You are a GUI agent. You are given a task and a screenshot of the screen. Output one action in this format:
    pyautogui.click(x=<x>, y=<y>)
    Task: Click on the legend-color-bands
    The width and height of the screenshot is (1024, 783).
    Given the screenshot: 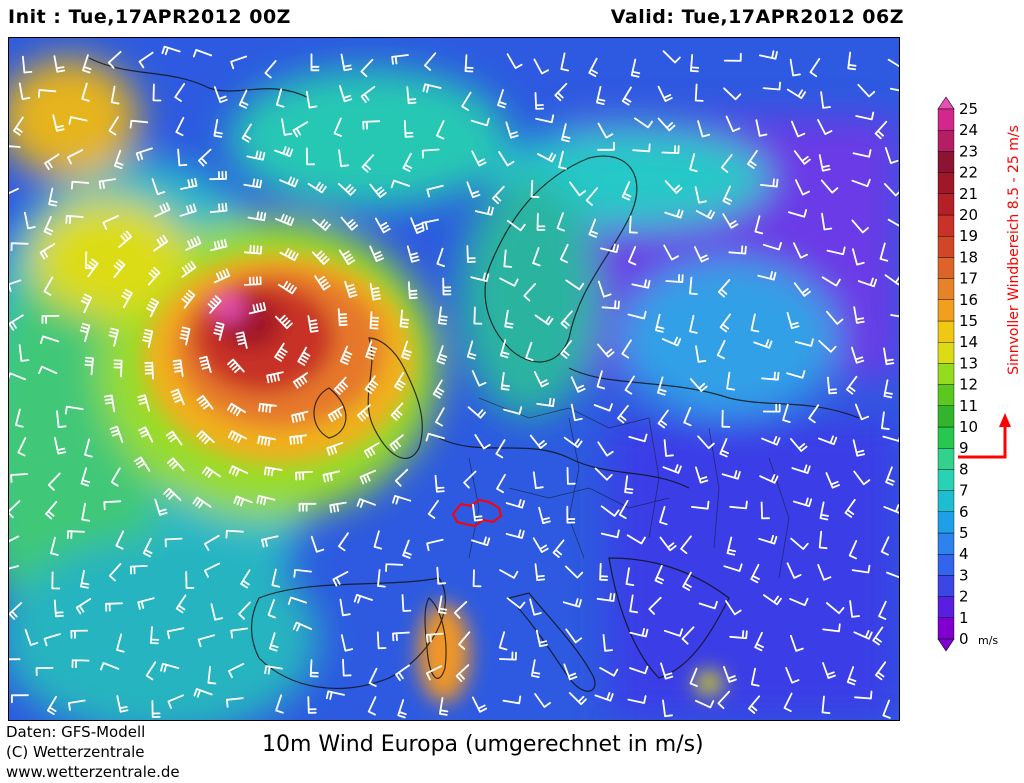 What is the action you would take?
    pyautogui.click(x=946, y=374)
    